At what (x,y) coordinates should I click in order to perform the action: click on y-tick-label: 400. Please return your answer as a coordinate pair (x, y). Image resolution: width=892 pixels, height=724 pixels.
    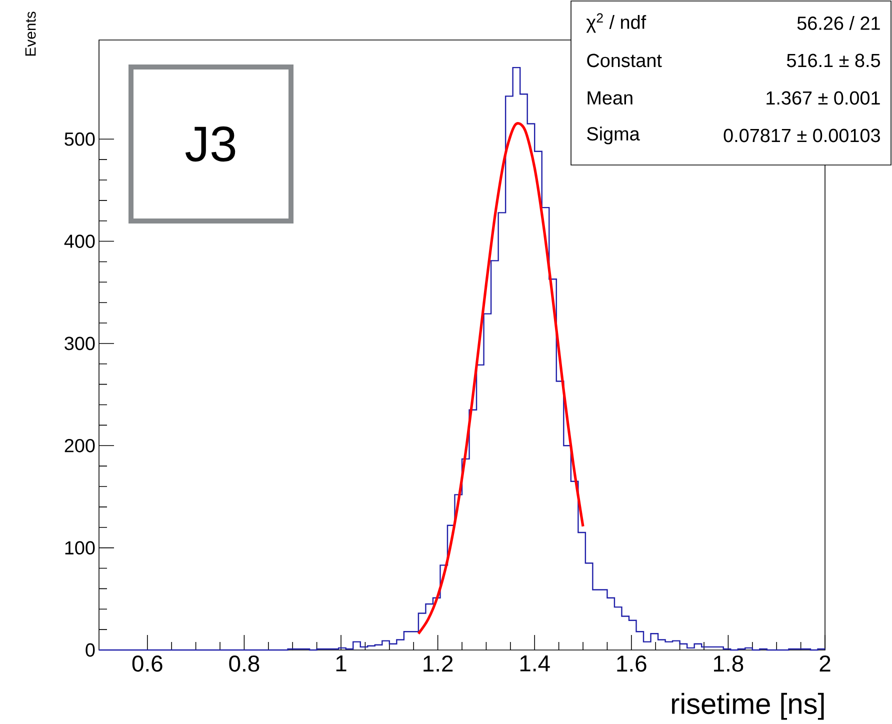
    Looking at the image, I should click on (79, 241).